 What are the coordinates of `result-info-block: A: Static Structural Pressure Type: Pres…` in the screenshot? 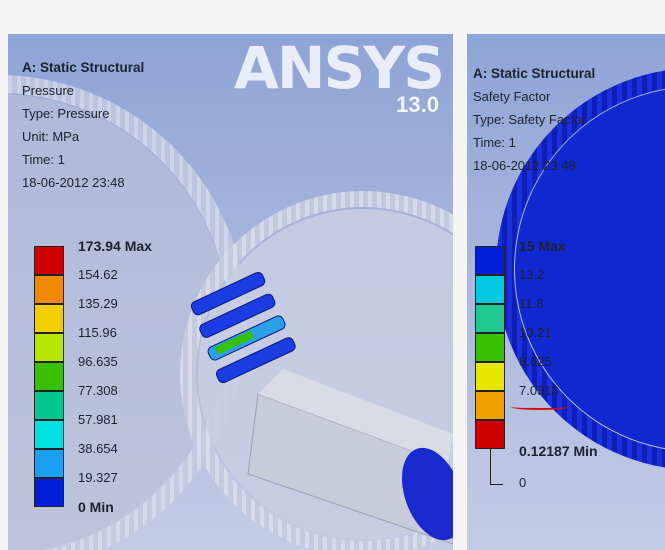 It's located at (83, 125).